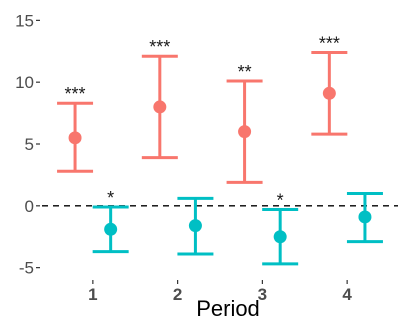 Image resolution: width=402 pixels, height=320 pixels. What do you see at coordinates (220, 292) in the screenshot?
I see `x-axis: 1 2 3 4` at bounding box center [220, 292].